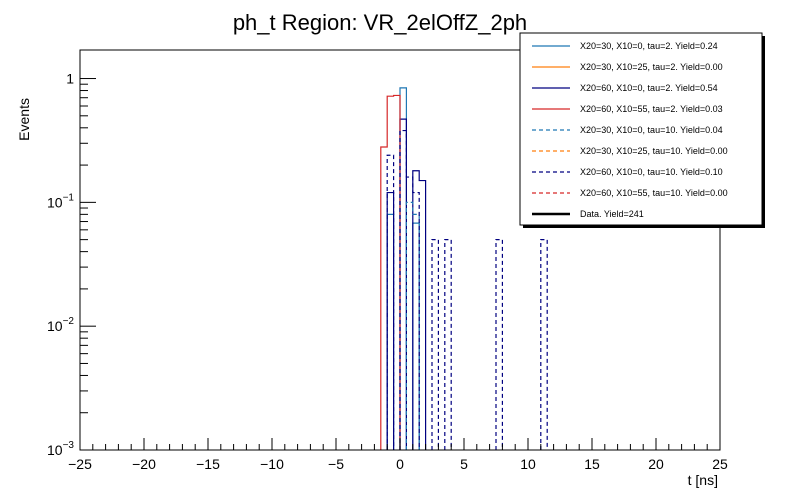 This screenshot has height=500, width=800. What do you see at coordinates (703, 480) in the screenshot?
I see `x-axis-label: t [ns]` at bounding box center [703, 480].